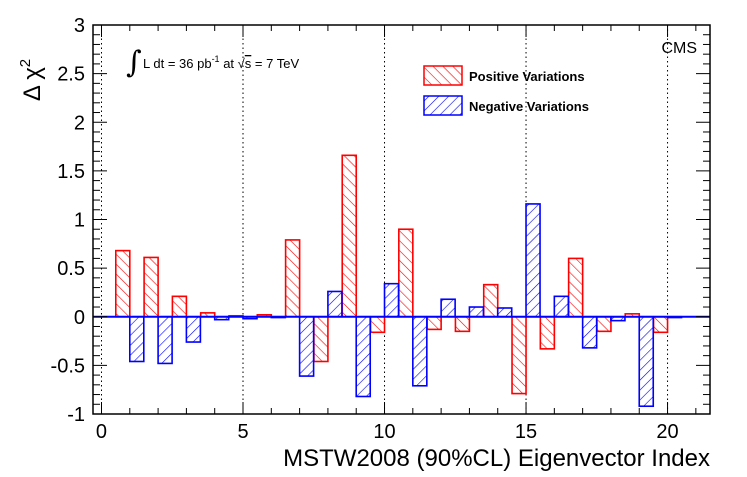 The height and width of the screenshot is (477, 747). Describe the element at coordinates (667, 432) in the screenshot. I see `x-tick-label-20: 20` at that location.